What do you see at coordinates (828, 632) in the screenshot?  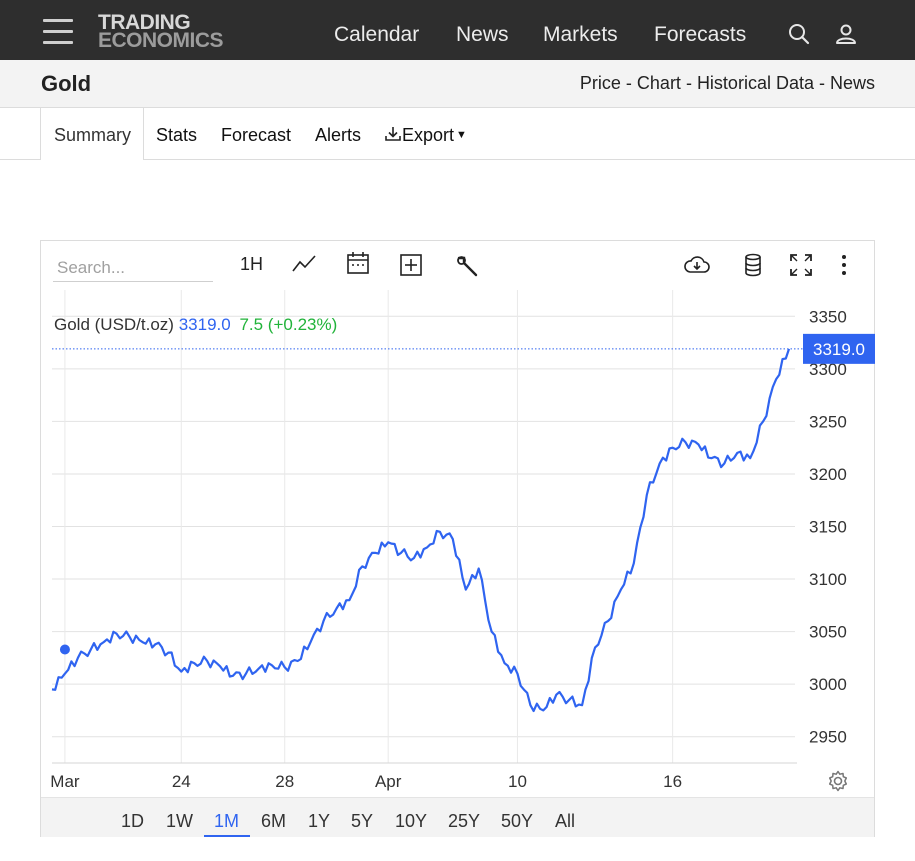 I see `y-tick-label: 3050` at bounding box center [828, 632].